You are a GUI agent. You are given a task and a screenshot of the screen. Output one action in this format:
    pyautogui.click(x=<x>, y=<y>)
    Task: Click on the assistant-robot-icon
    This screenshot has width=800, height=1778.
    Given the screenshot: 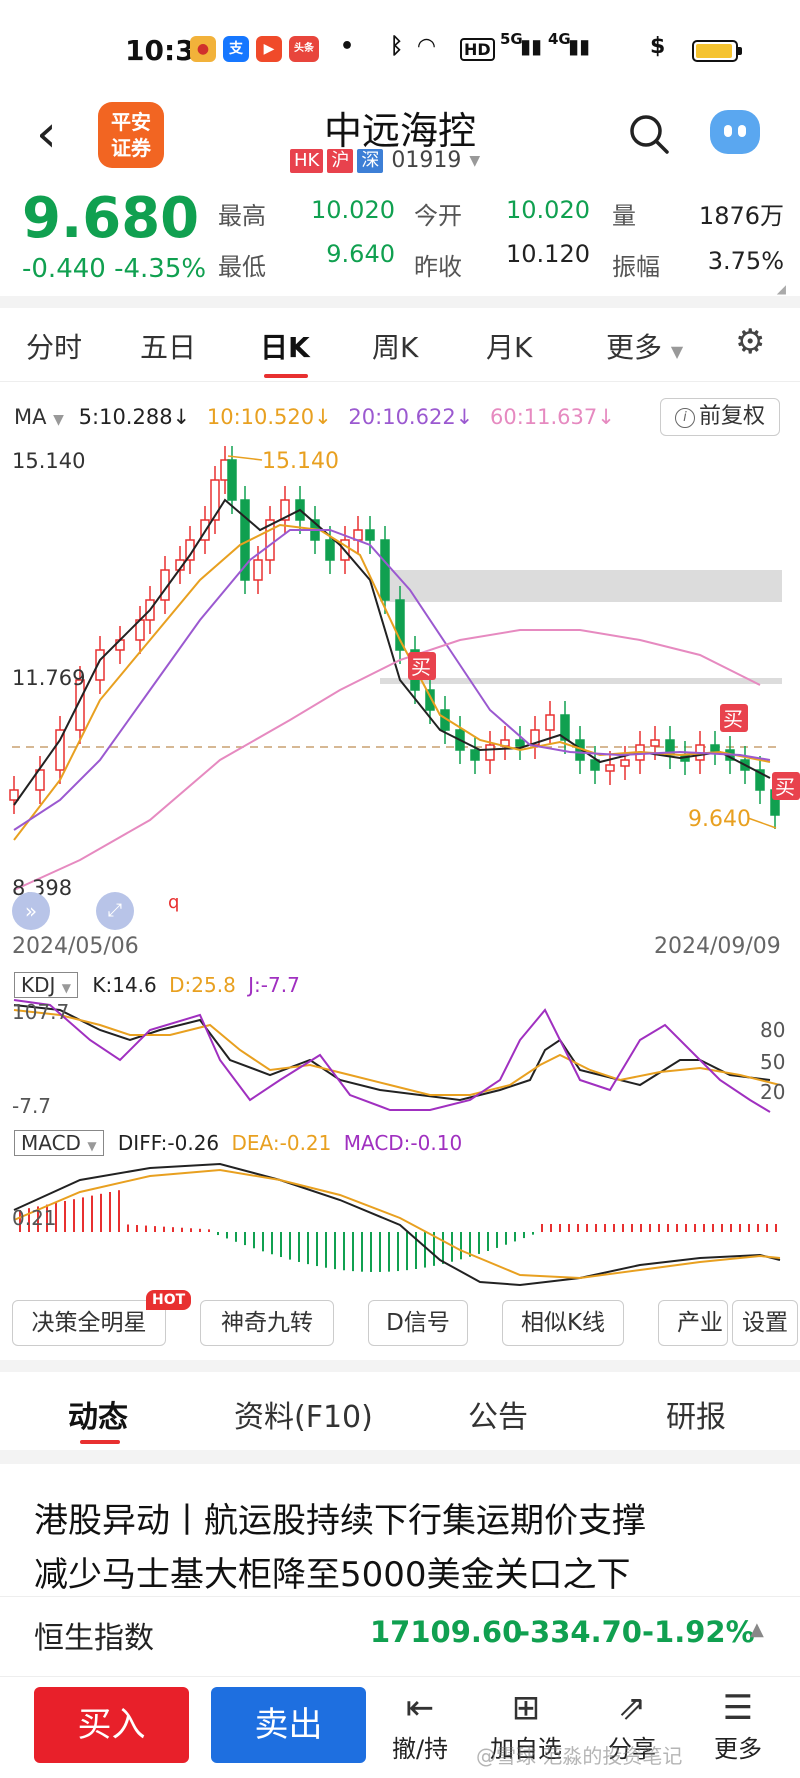 What is the action you would take?
    pyautogui.click(x=735, y=132)
    